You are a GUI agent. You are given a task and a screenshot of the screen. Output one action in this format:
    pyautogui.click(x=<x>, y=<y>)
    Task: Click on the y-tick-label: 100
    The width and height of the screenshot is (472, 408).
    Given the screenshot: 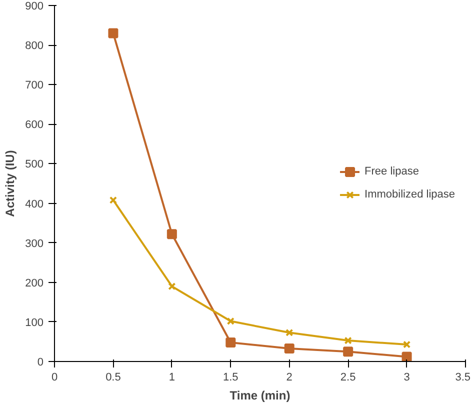 What is the action you would take?
    pyautogui.click(x=34, y=322)
    